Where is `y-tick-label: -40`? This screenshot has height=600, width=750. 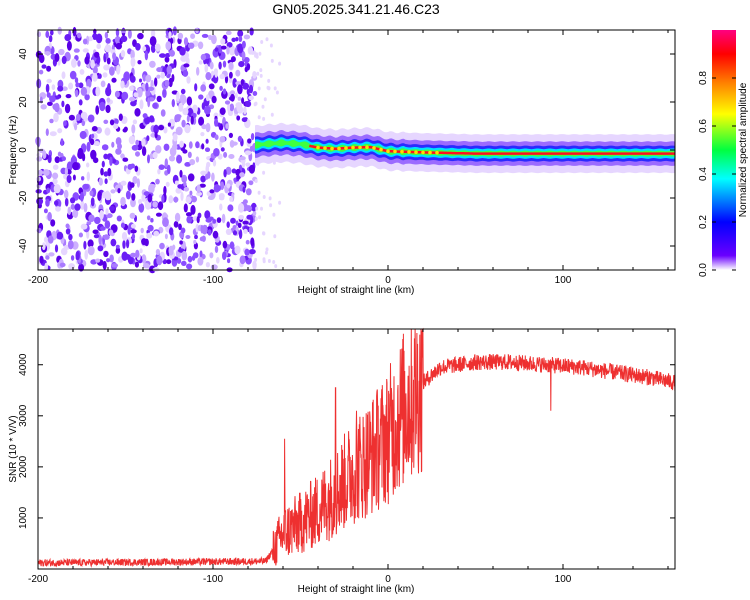 y-tick-label: -40 is located at coordinates (23, 245).